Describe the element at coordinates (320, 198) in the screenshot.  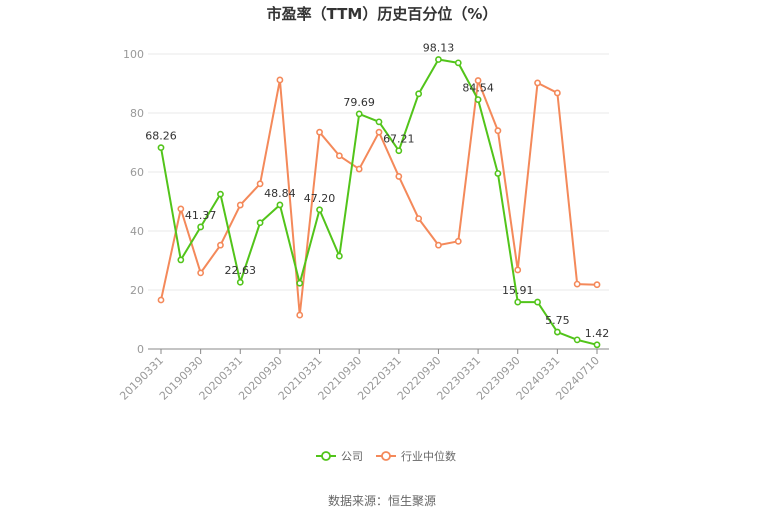
I see `data-label: 47.20` at that location.